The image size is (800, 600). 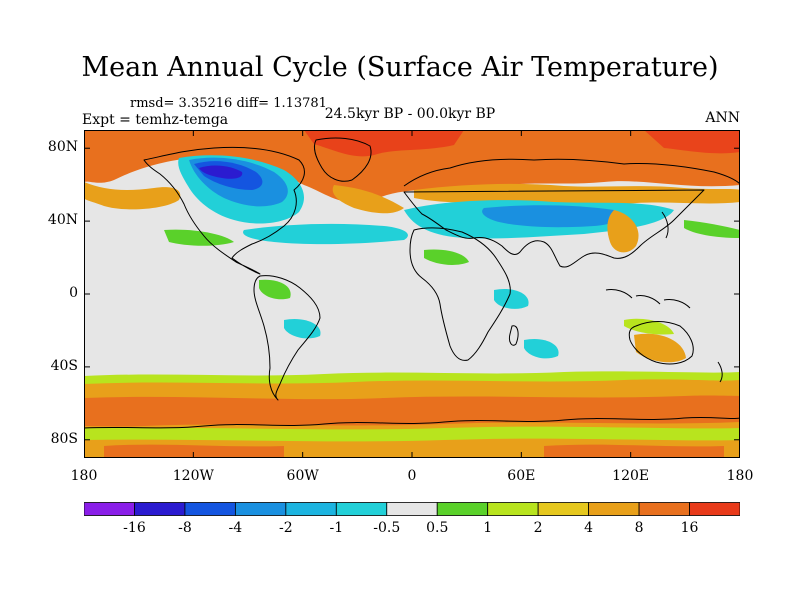 What do you see at coordinates (538, 528) in the screenshot?
I see `colorbar-label: 2` at bounding box center [538, 528].